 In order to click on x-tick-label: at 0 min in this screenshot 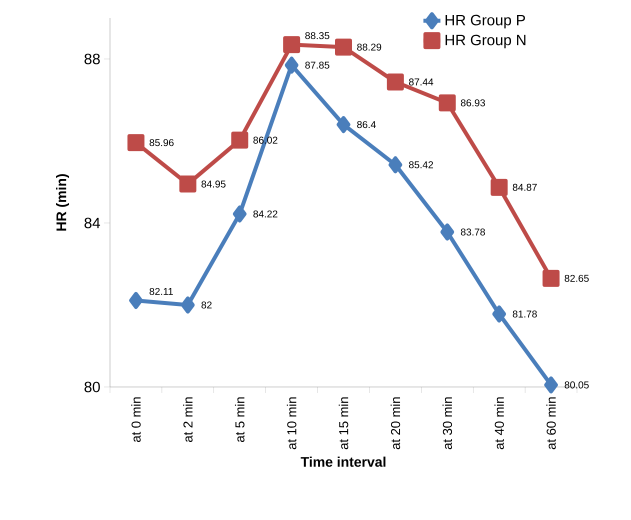, I will do `click(136, 419)`.